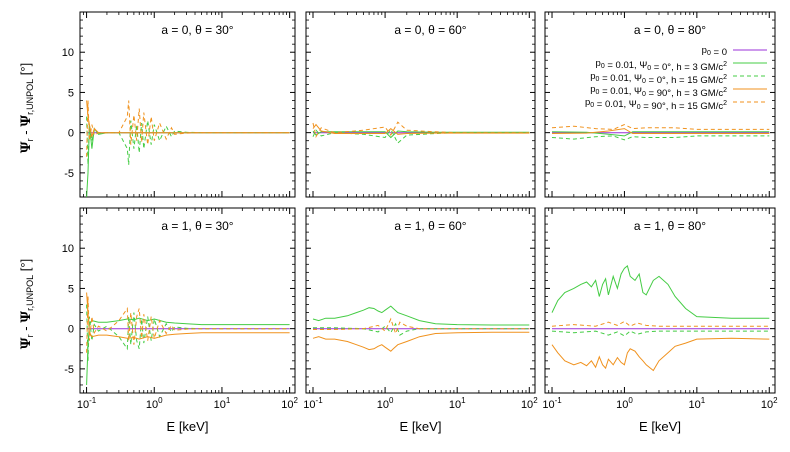 This screenshot has height=452, width=790. I want to click on legend-label: p0 = 0, so click(714, 51).